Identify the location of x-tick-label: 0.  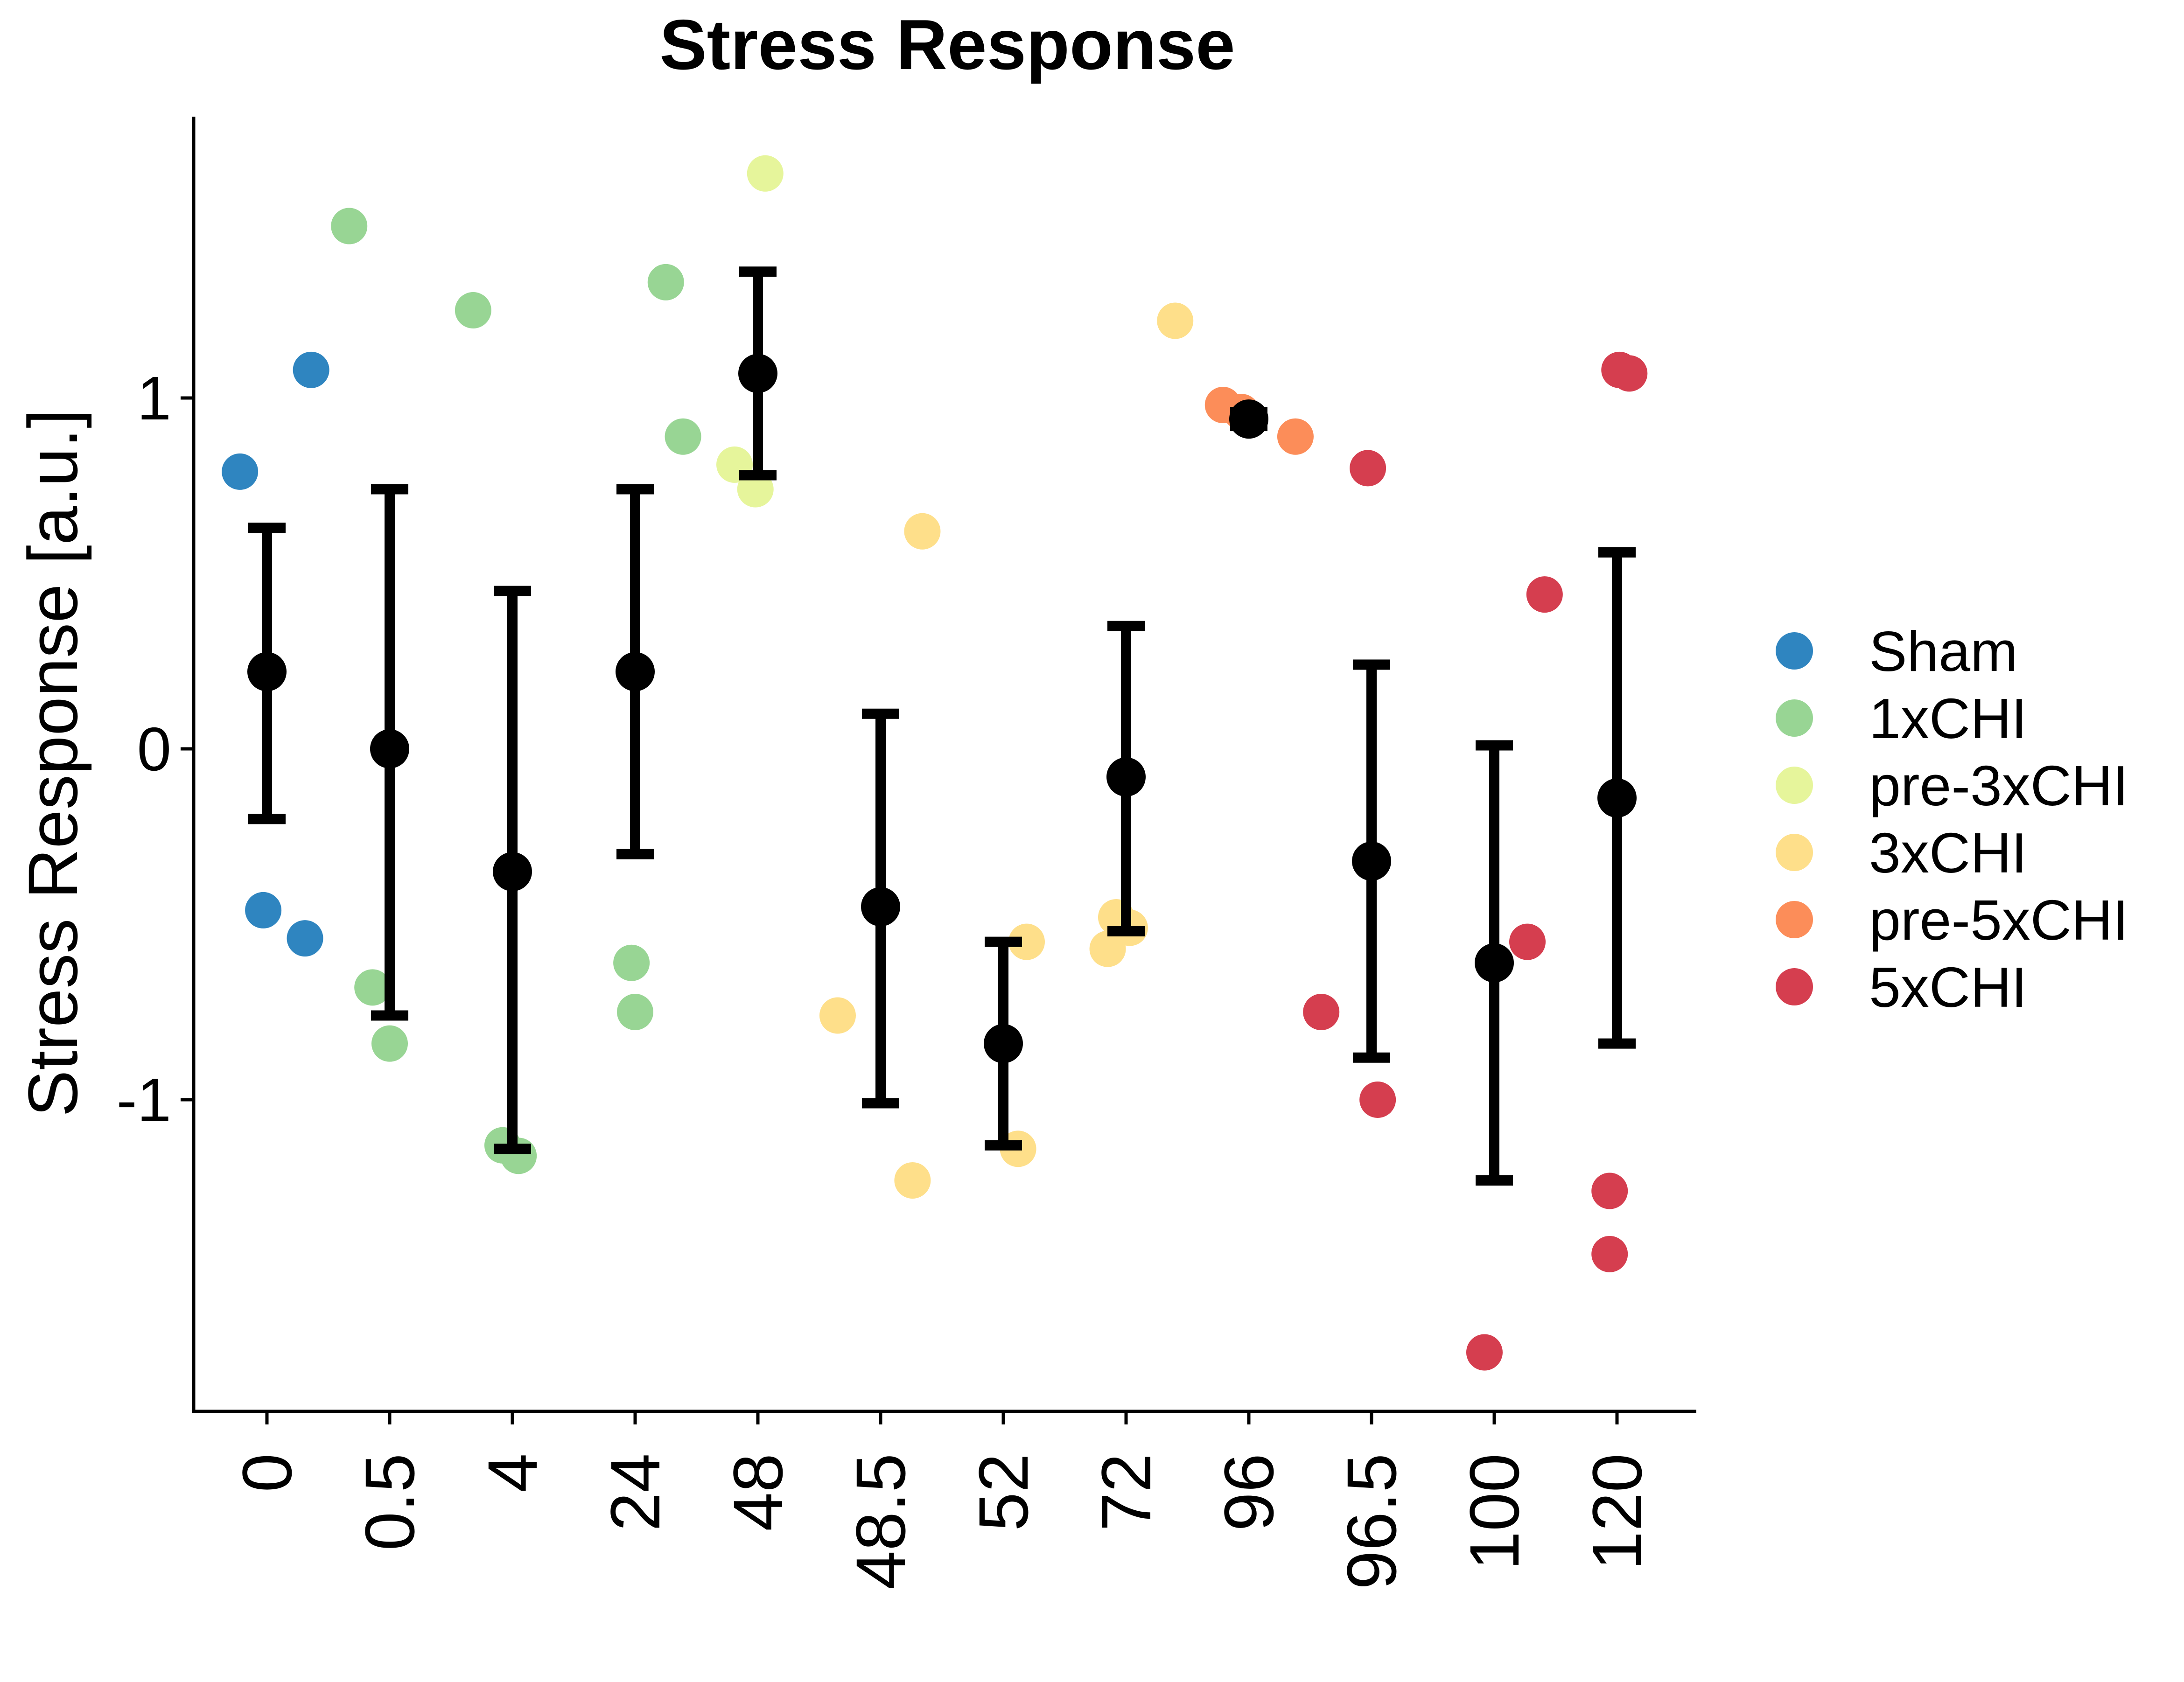
(267, 1472).